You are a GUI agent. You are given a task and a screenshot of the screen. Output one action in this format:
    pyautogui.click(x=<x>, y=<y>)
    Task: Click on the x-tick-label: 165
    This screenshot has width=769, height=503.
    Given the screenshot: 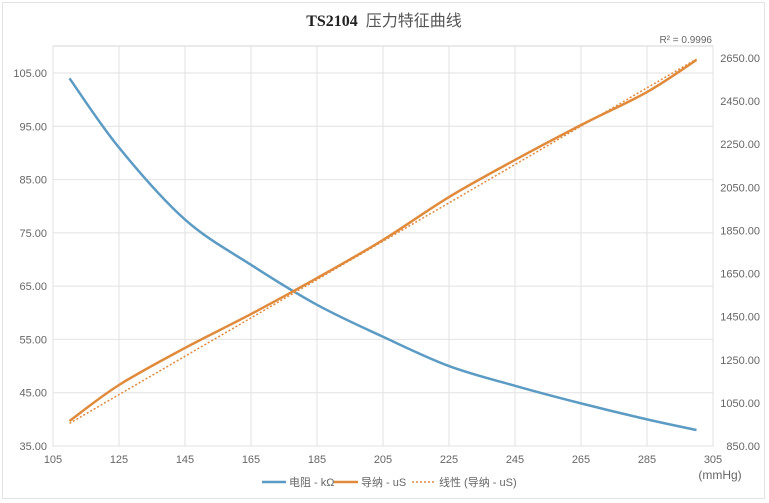 What is the action you would take?
    pyautogui.click(x=251, y=460)
    